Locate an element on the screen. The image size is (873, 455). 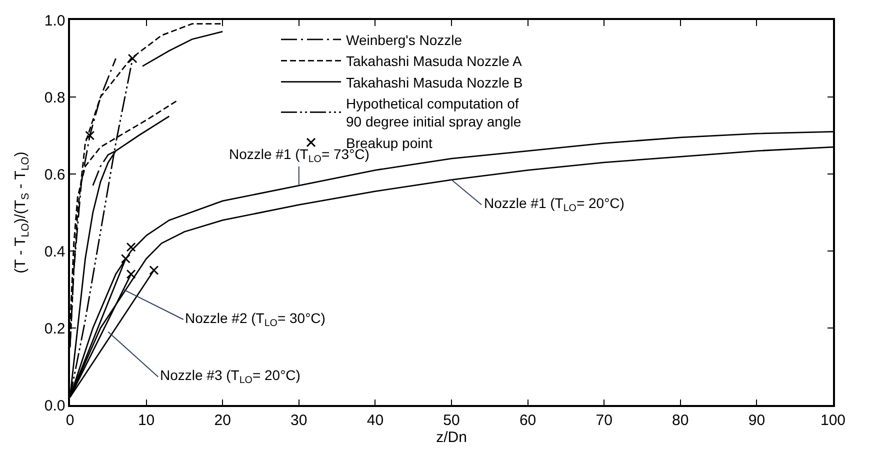
x-tick-label: 10 is located at coordinates (146, 420).